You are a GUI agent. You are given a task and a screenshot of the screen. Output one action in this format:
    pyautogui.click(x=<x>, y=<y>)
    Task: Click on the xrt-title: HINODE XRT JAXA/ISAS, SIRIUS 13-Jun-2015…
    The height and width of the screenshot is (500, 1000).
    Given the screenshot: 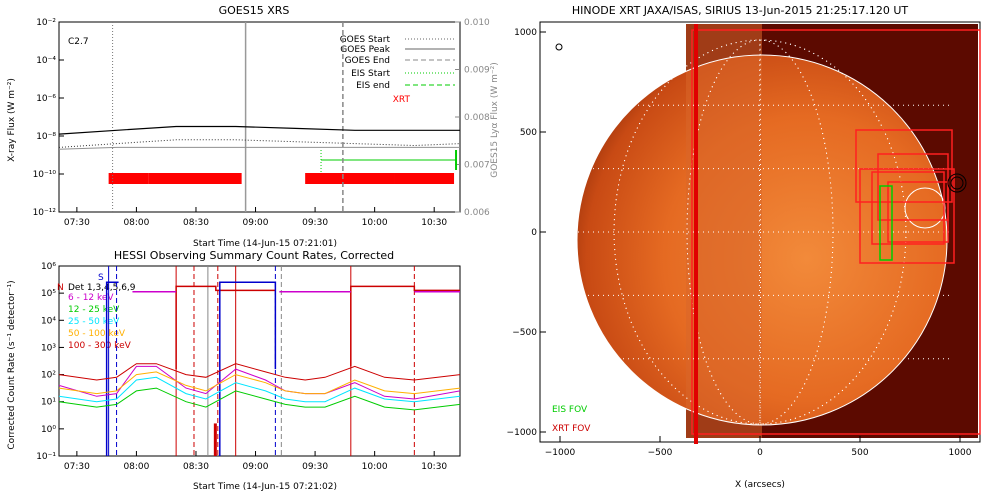 What is the action you would take?
    pyautogui.click(x=740, y=10)
    